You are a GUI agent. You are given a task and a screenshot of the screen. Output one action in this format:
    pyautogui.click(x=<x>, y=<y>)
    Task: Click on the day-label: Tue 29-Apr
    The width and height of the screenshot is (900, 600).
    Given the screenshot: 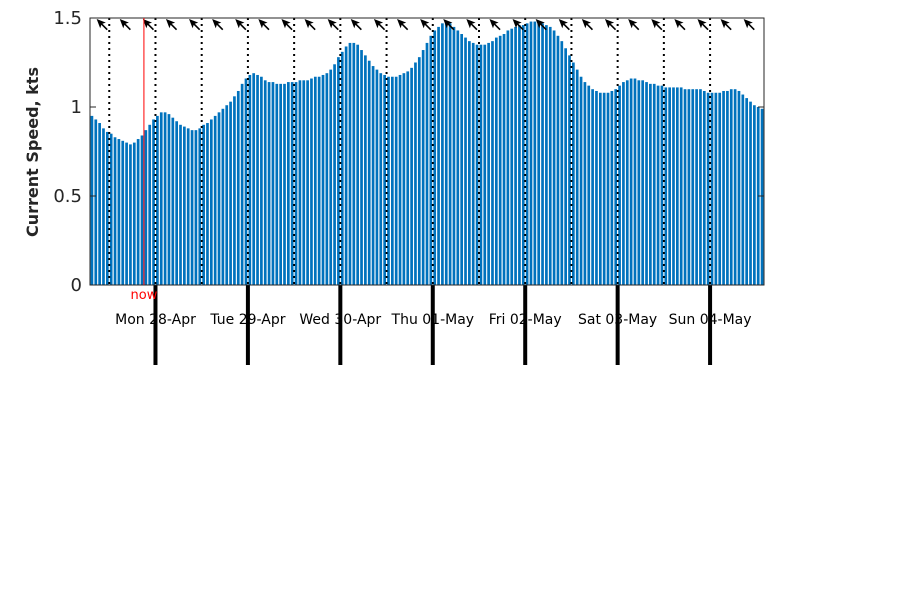 What is the action you would take?
    pyautogui.click(x=247, y=320)
    